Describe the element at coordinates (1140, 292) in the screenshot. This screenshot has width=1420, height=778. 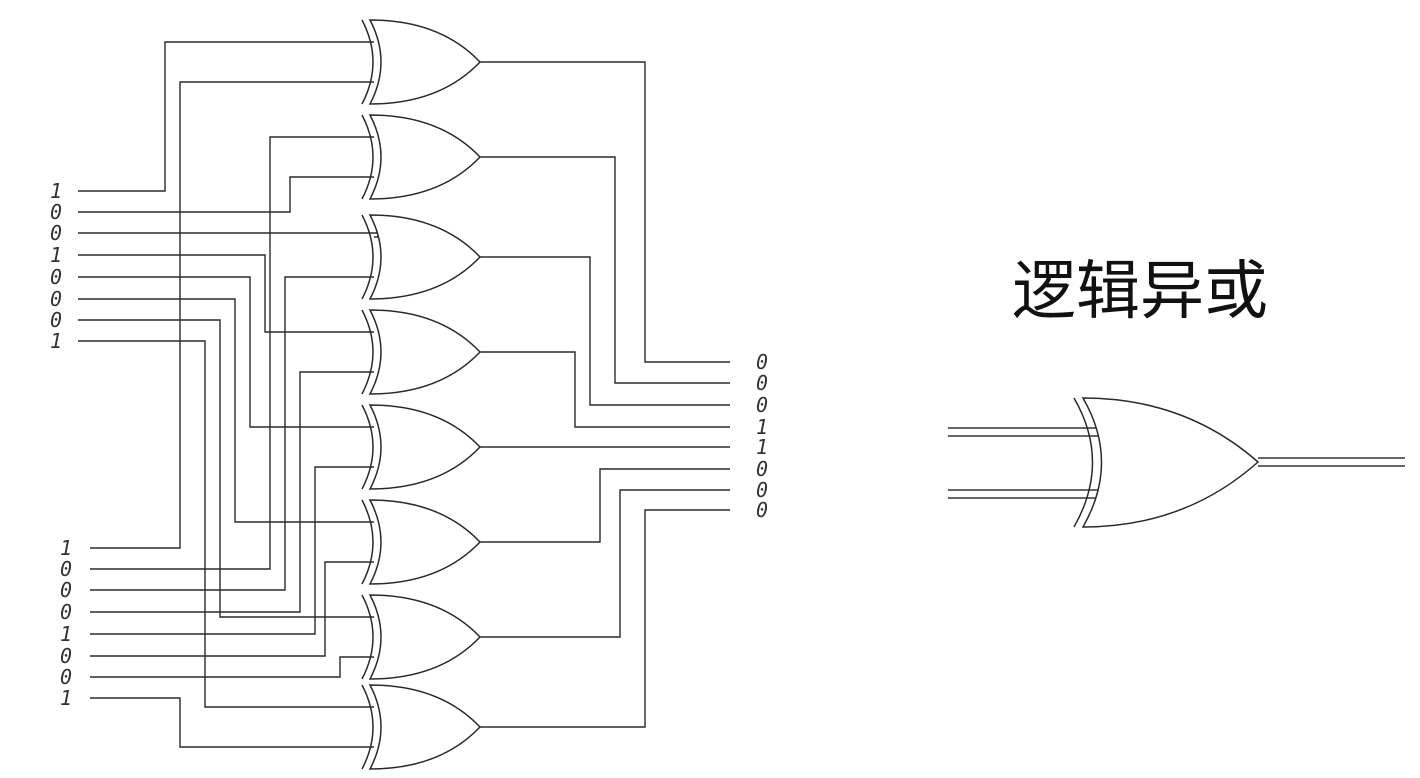
I see `diagram-title: 逻辑异或` at that location.